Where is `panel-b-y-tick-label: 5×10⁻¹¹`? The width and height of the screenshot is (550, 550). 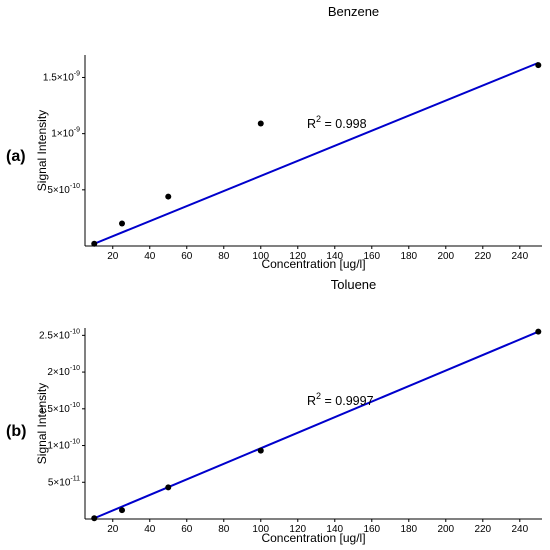 panel-b-y-tick-label: 5×10⁻¹¹ is located at coordinates (64, 481).